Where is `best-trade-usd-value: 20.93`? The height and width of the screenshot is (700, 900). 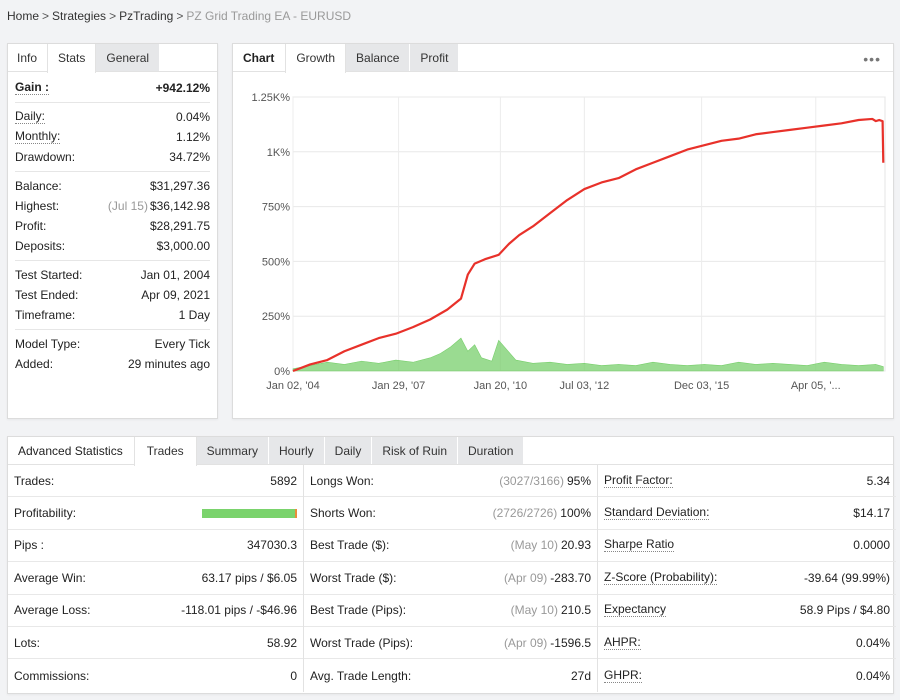 best-trade-usd-value: 20.93 is located at coordinates (575, 545).